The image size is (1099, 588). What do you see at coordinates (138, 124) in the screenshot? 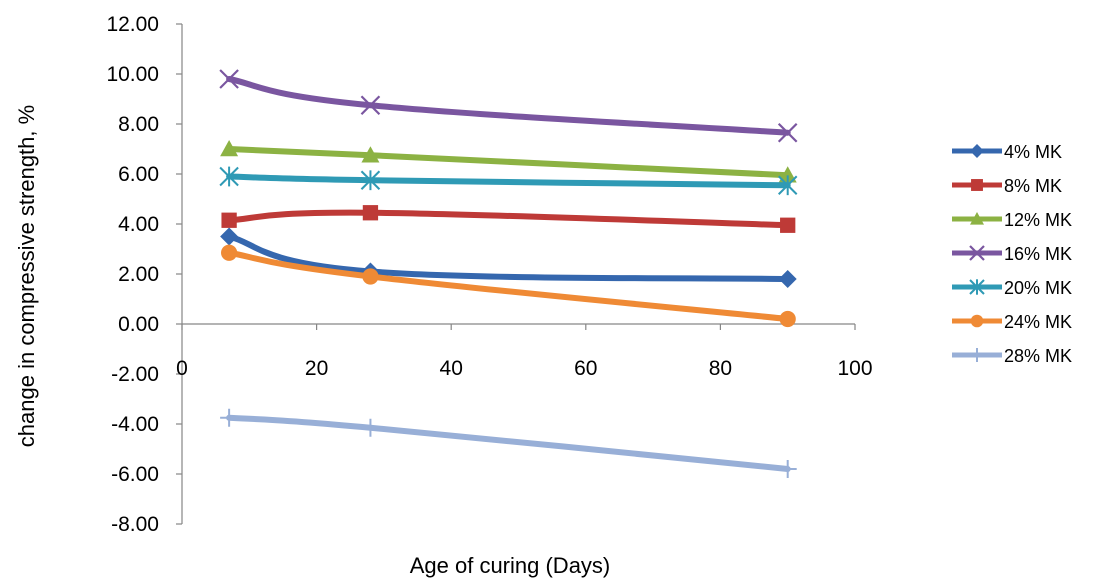
I see `y-tick-label: 8.00` at bounding box center [138, 124].